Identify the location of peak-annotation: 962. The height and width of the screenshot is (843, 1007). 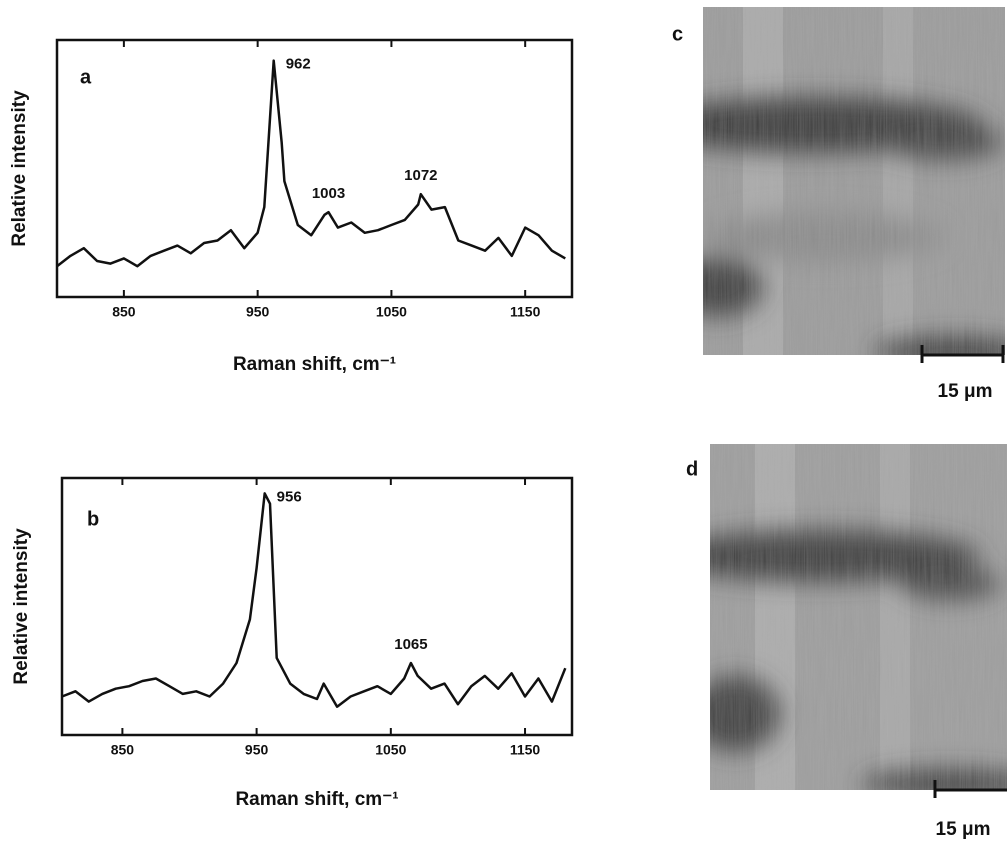
(298, 64).